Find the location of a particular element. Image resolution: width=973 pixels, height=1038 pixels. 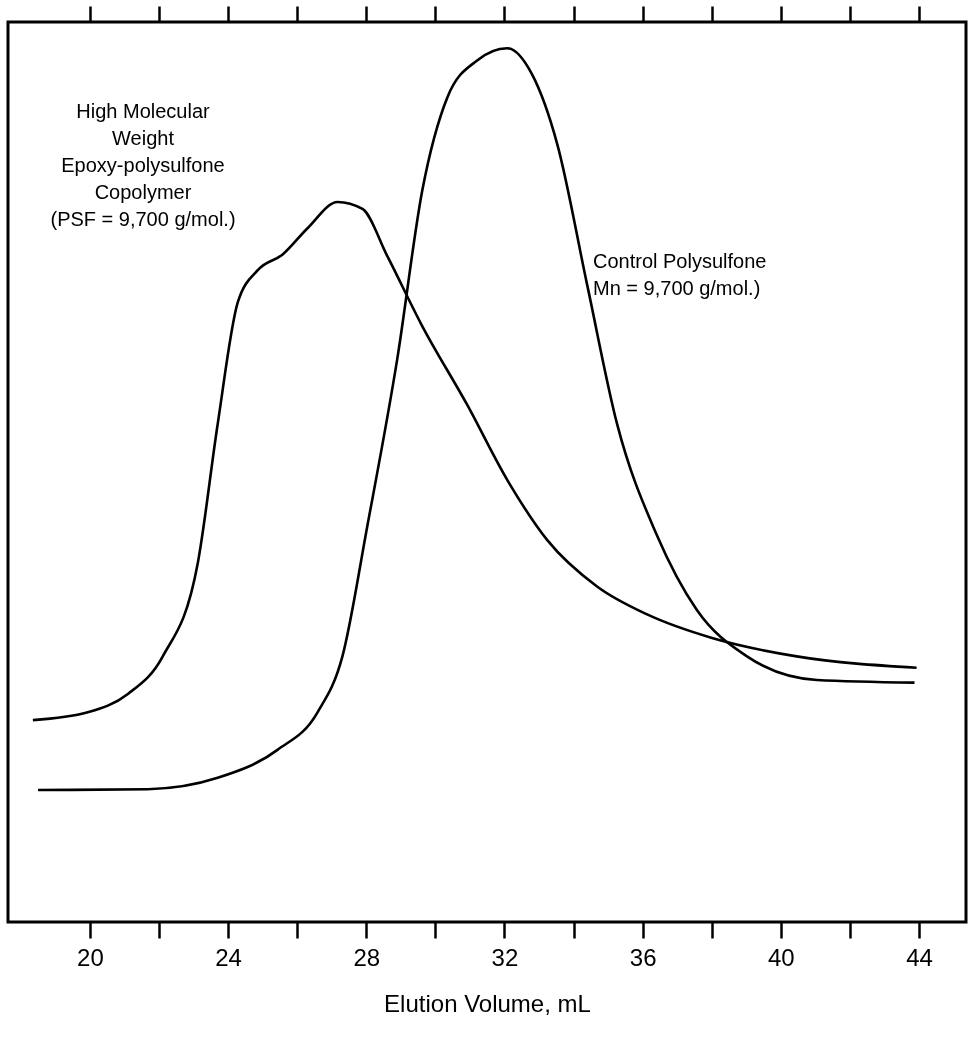

x-tick-label: 24 is located at coordinates (228, 957).